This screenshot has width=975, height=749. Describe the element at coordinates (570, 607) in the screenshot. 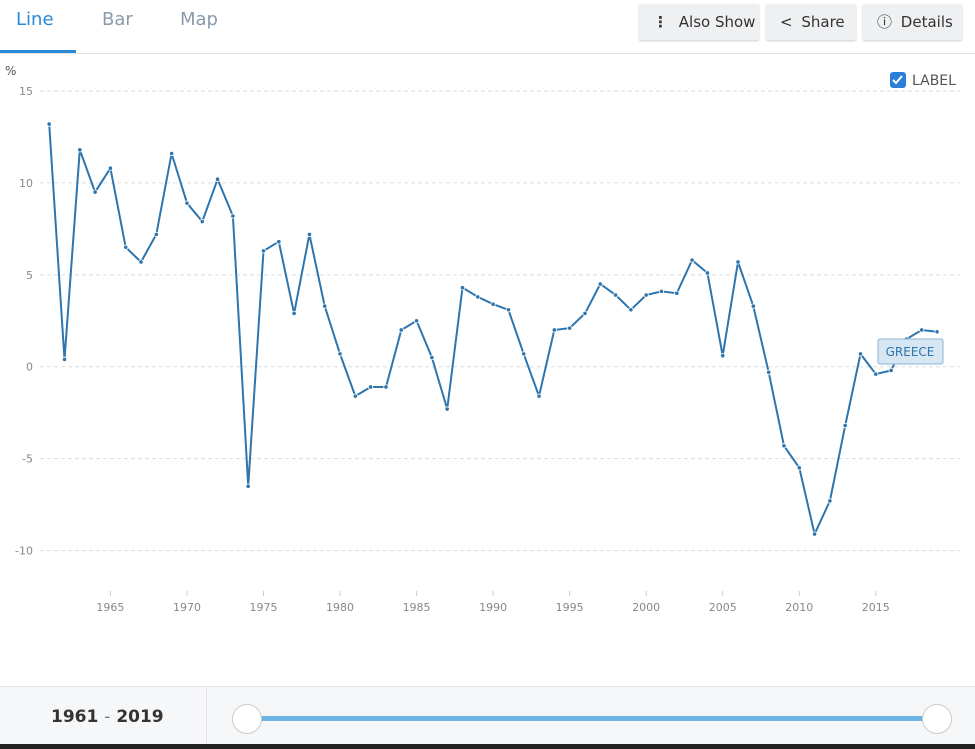

I see `x-tick-label: 1995` at that location.